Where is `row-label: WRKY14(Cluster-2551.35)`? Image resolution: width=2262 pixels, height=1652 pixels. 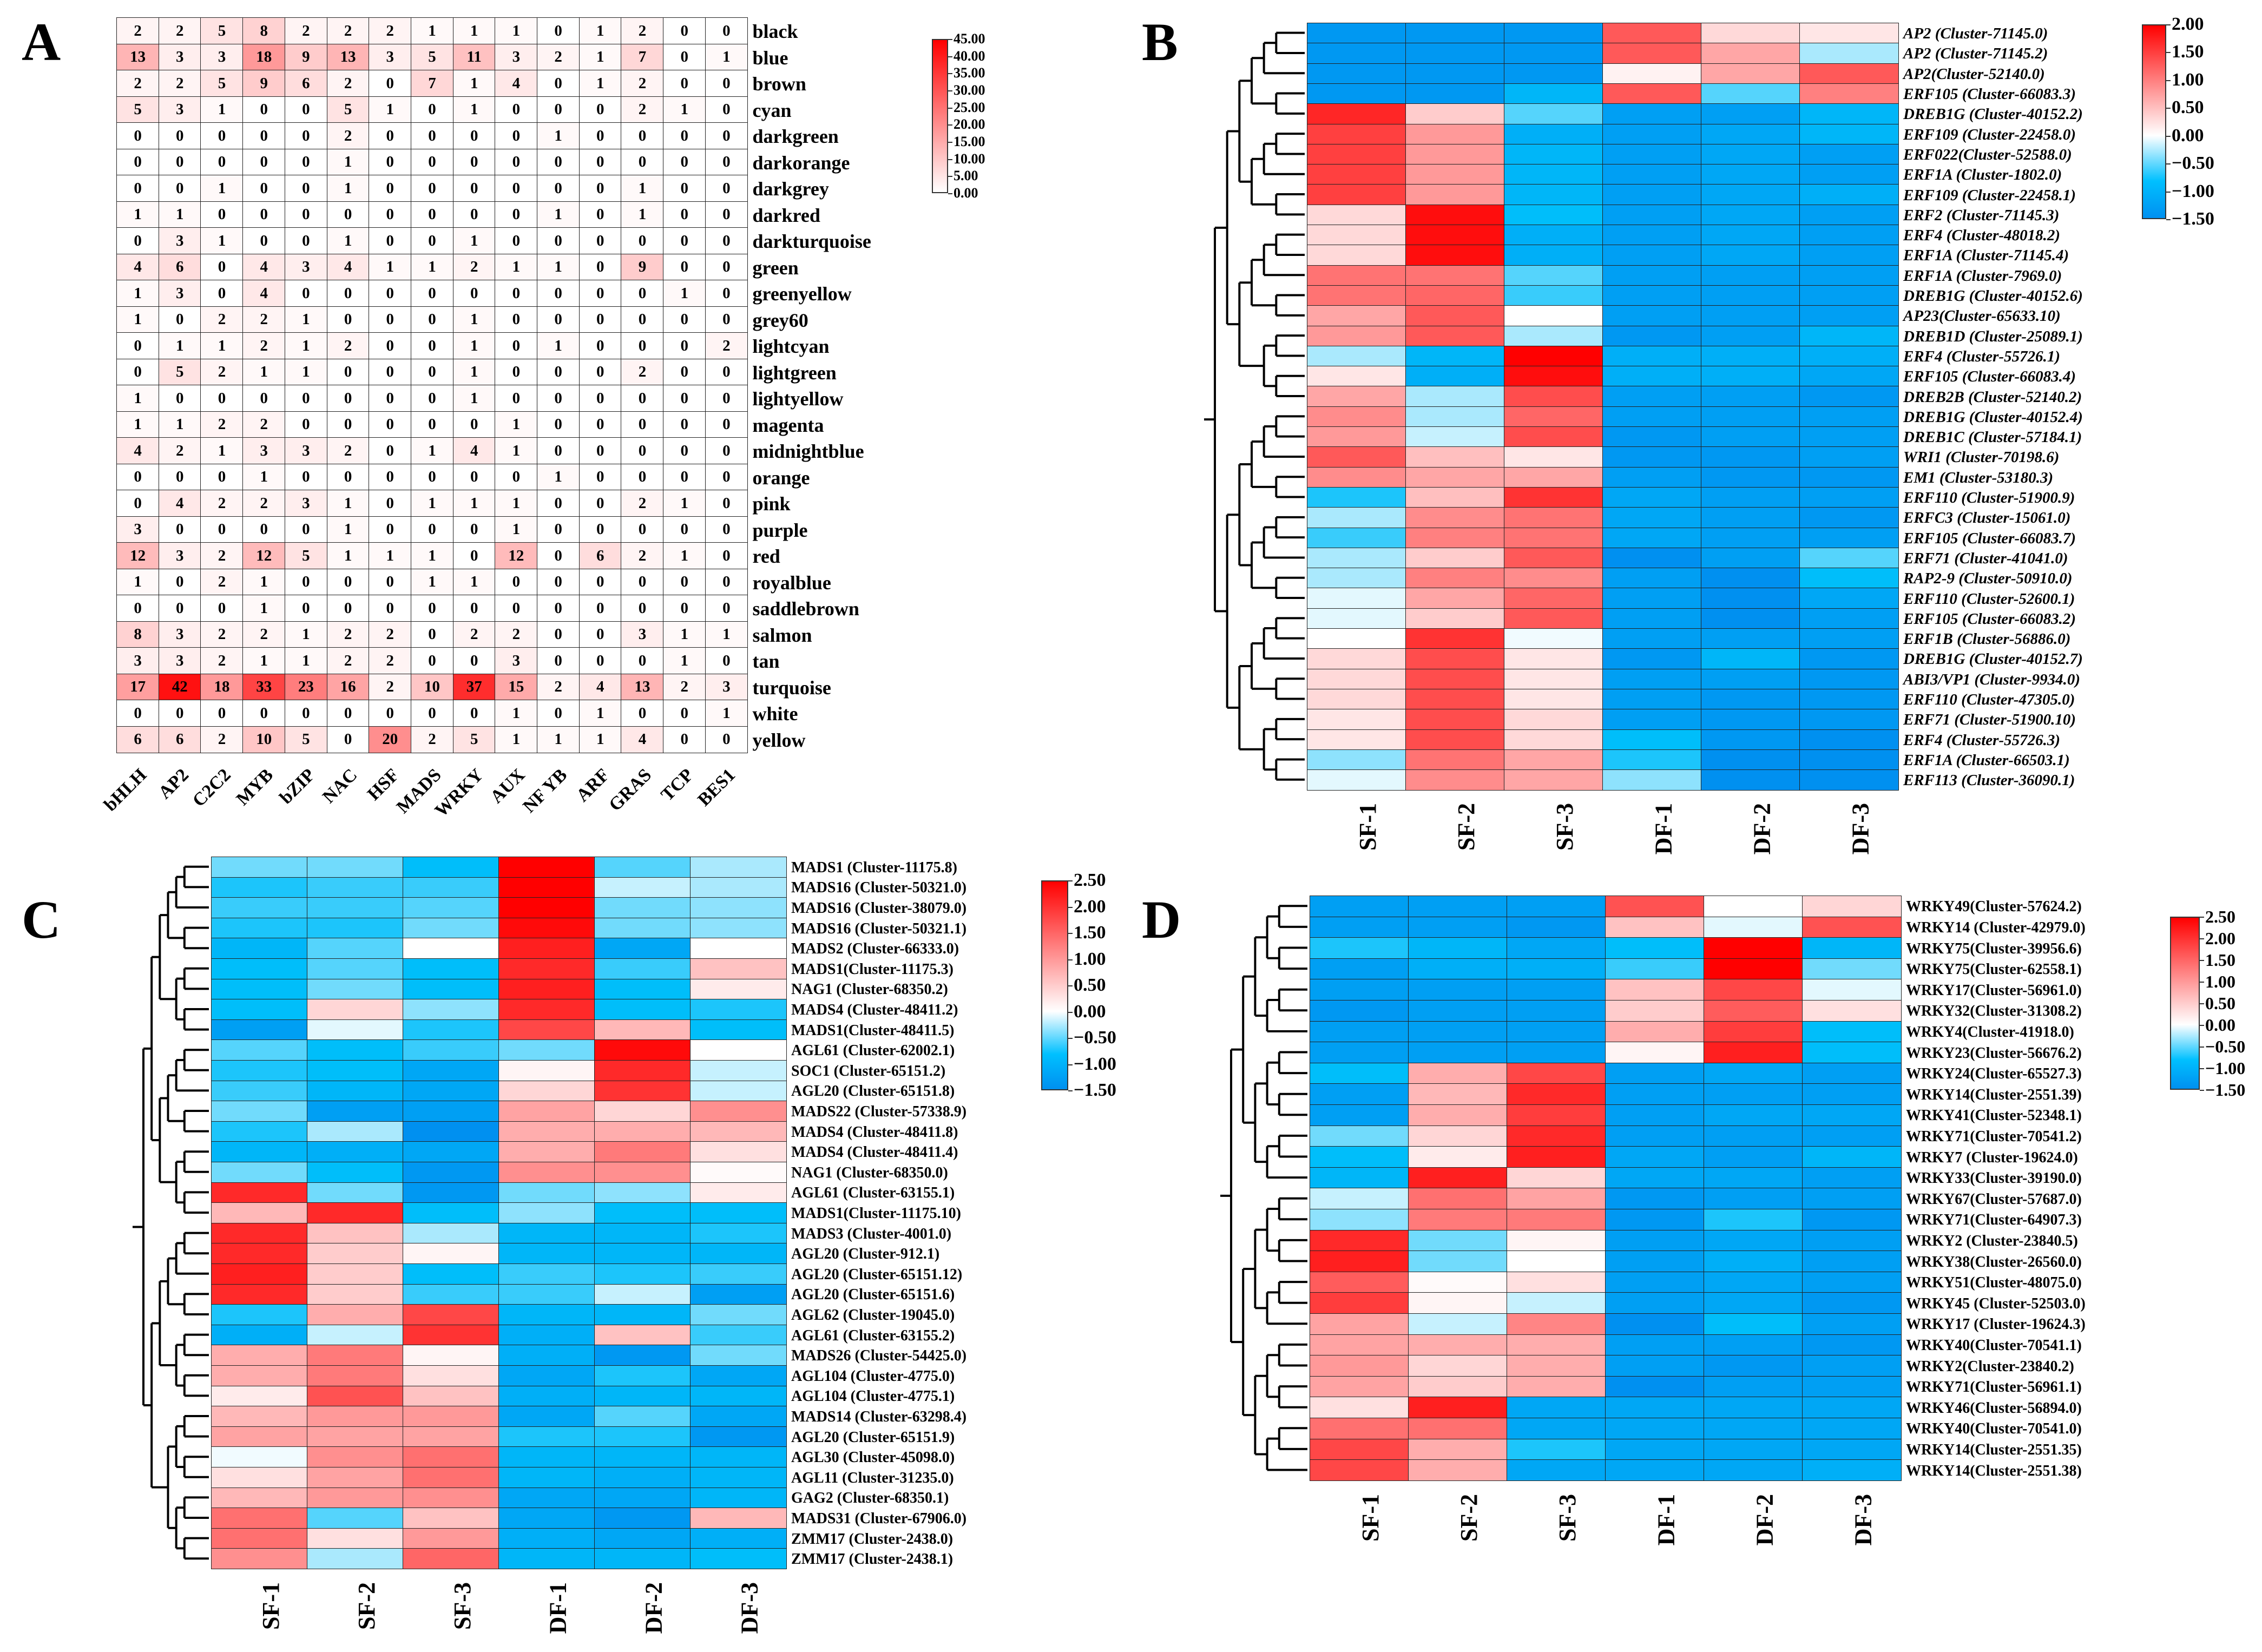 row-label: WRKY14(Cluster-2551.35) is located at coordinates (1994, 1449).